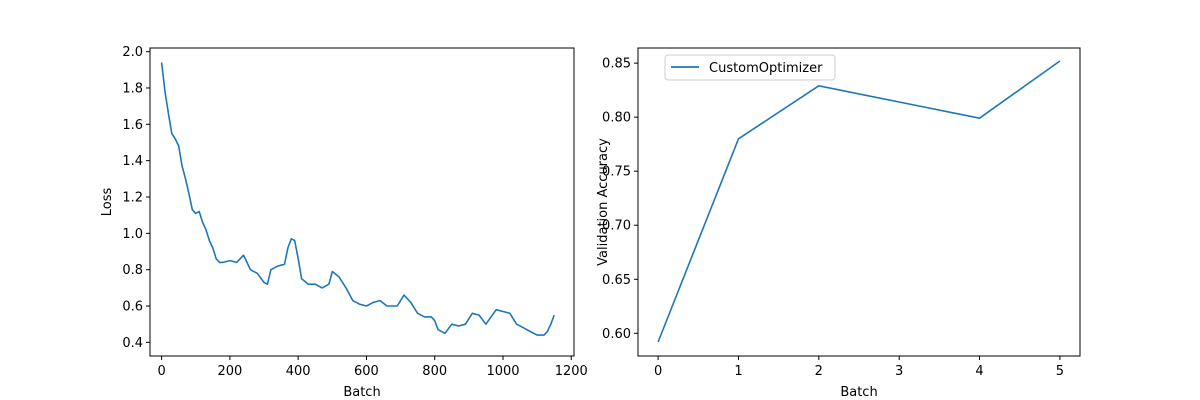 The width and height of the screenshot is (1200, 400). Describe the element at coordinates (616, 334) in the screenshot. I see `accuracy-y-tick-label: 0.60` at that location.